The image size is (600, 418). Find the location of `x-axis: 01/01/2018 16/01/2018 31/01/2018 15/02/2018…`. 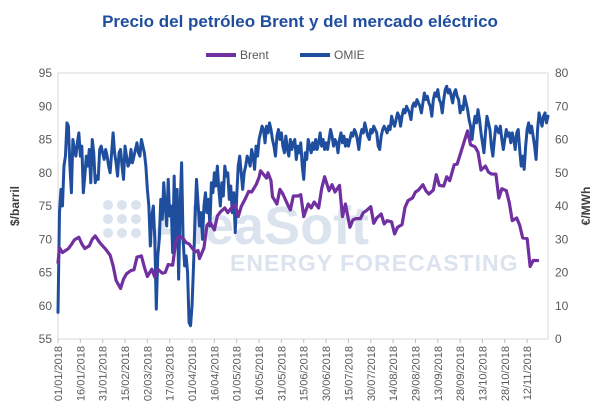

x-axis: 01/01/2018 16/01/2018 31/01/2018 15/02/2018… is located at coordinates (293, 370).